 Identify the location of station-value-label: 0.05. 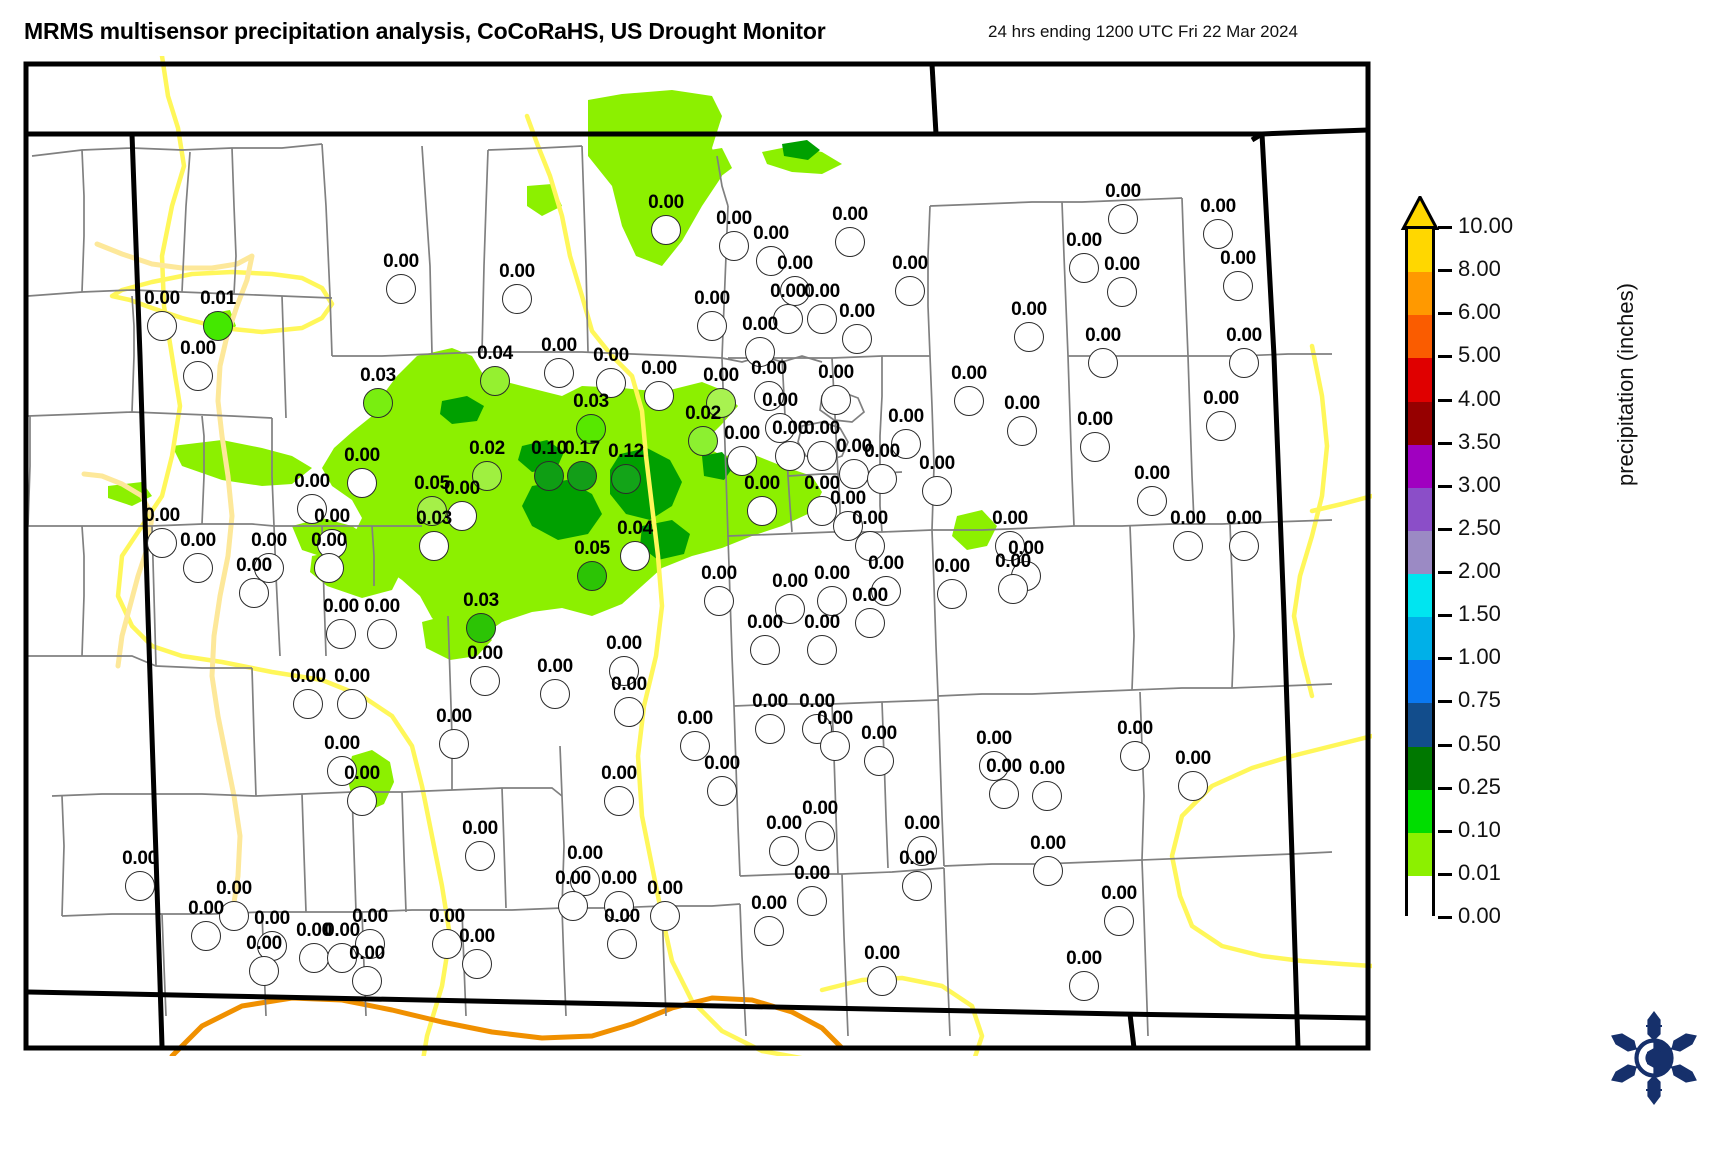
(432, 483).